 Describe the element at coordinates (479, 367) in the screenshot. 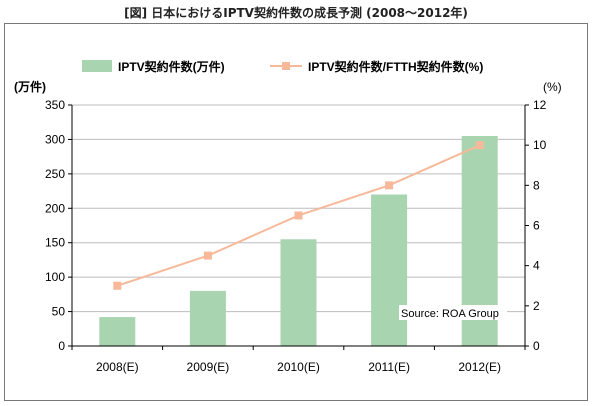

I see `x-tick-label: 2012(E)` at that location.